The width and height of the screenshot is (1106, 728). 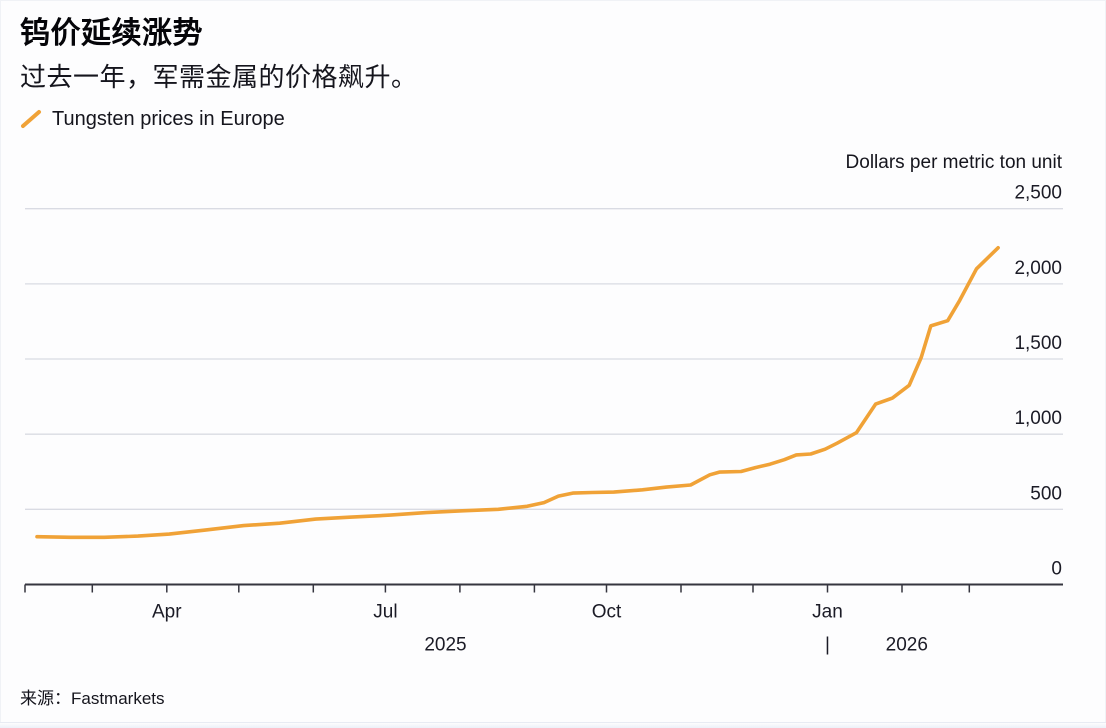 What do you see at coordinates (92, 698) in the screenshot?
I see `source-line: 来源：Fastmarkets` at bounding box center [92, 698].